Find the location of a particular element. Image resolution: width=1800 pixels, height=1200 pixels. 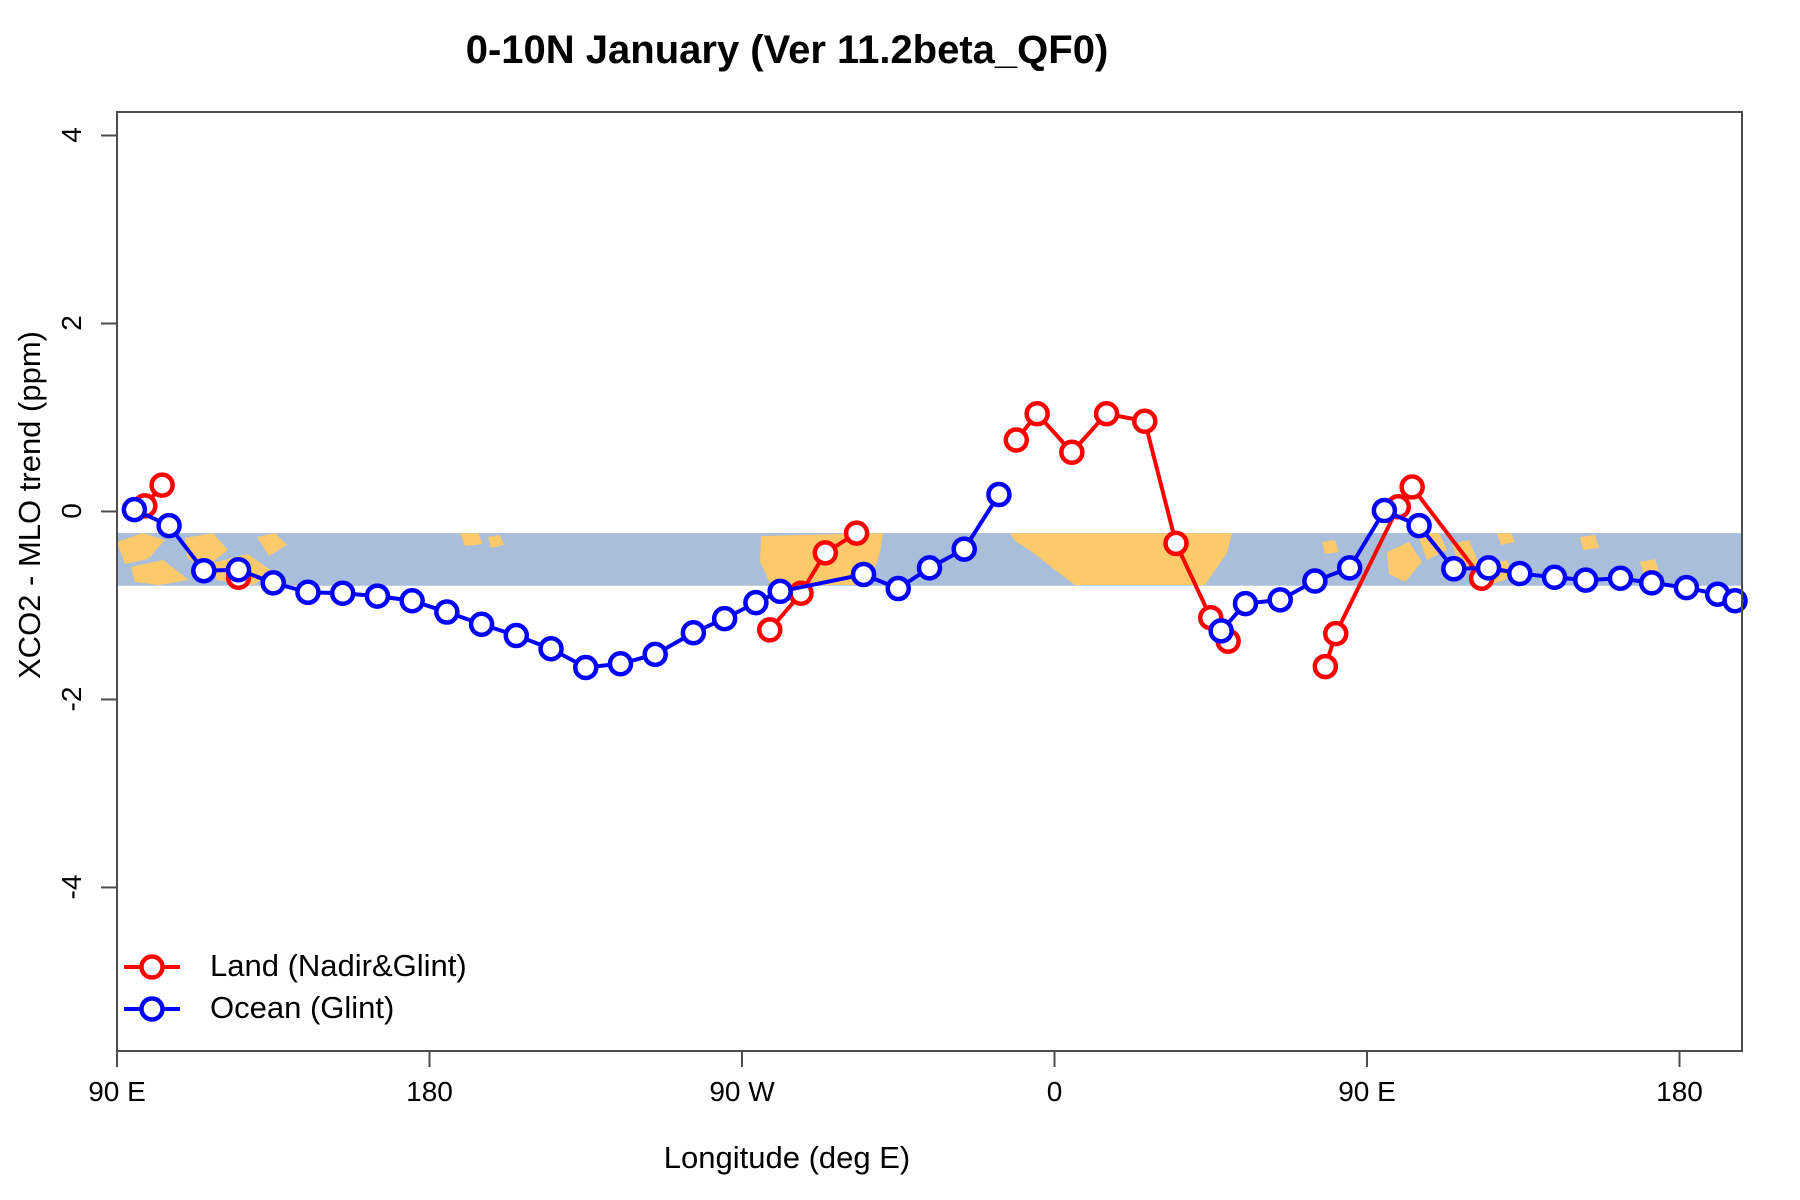

x-tick-label: 90 W is located at coordinates (742, 1091).